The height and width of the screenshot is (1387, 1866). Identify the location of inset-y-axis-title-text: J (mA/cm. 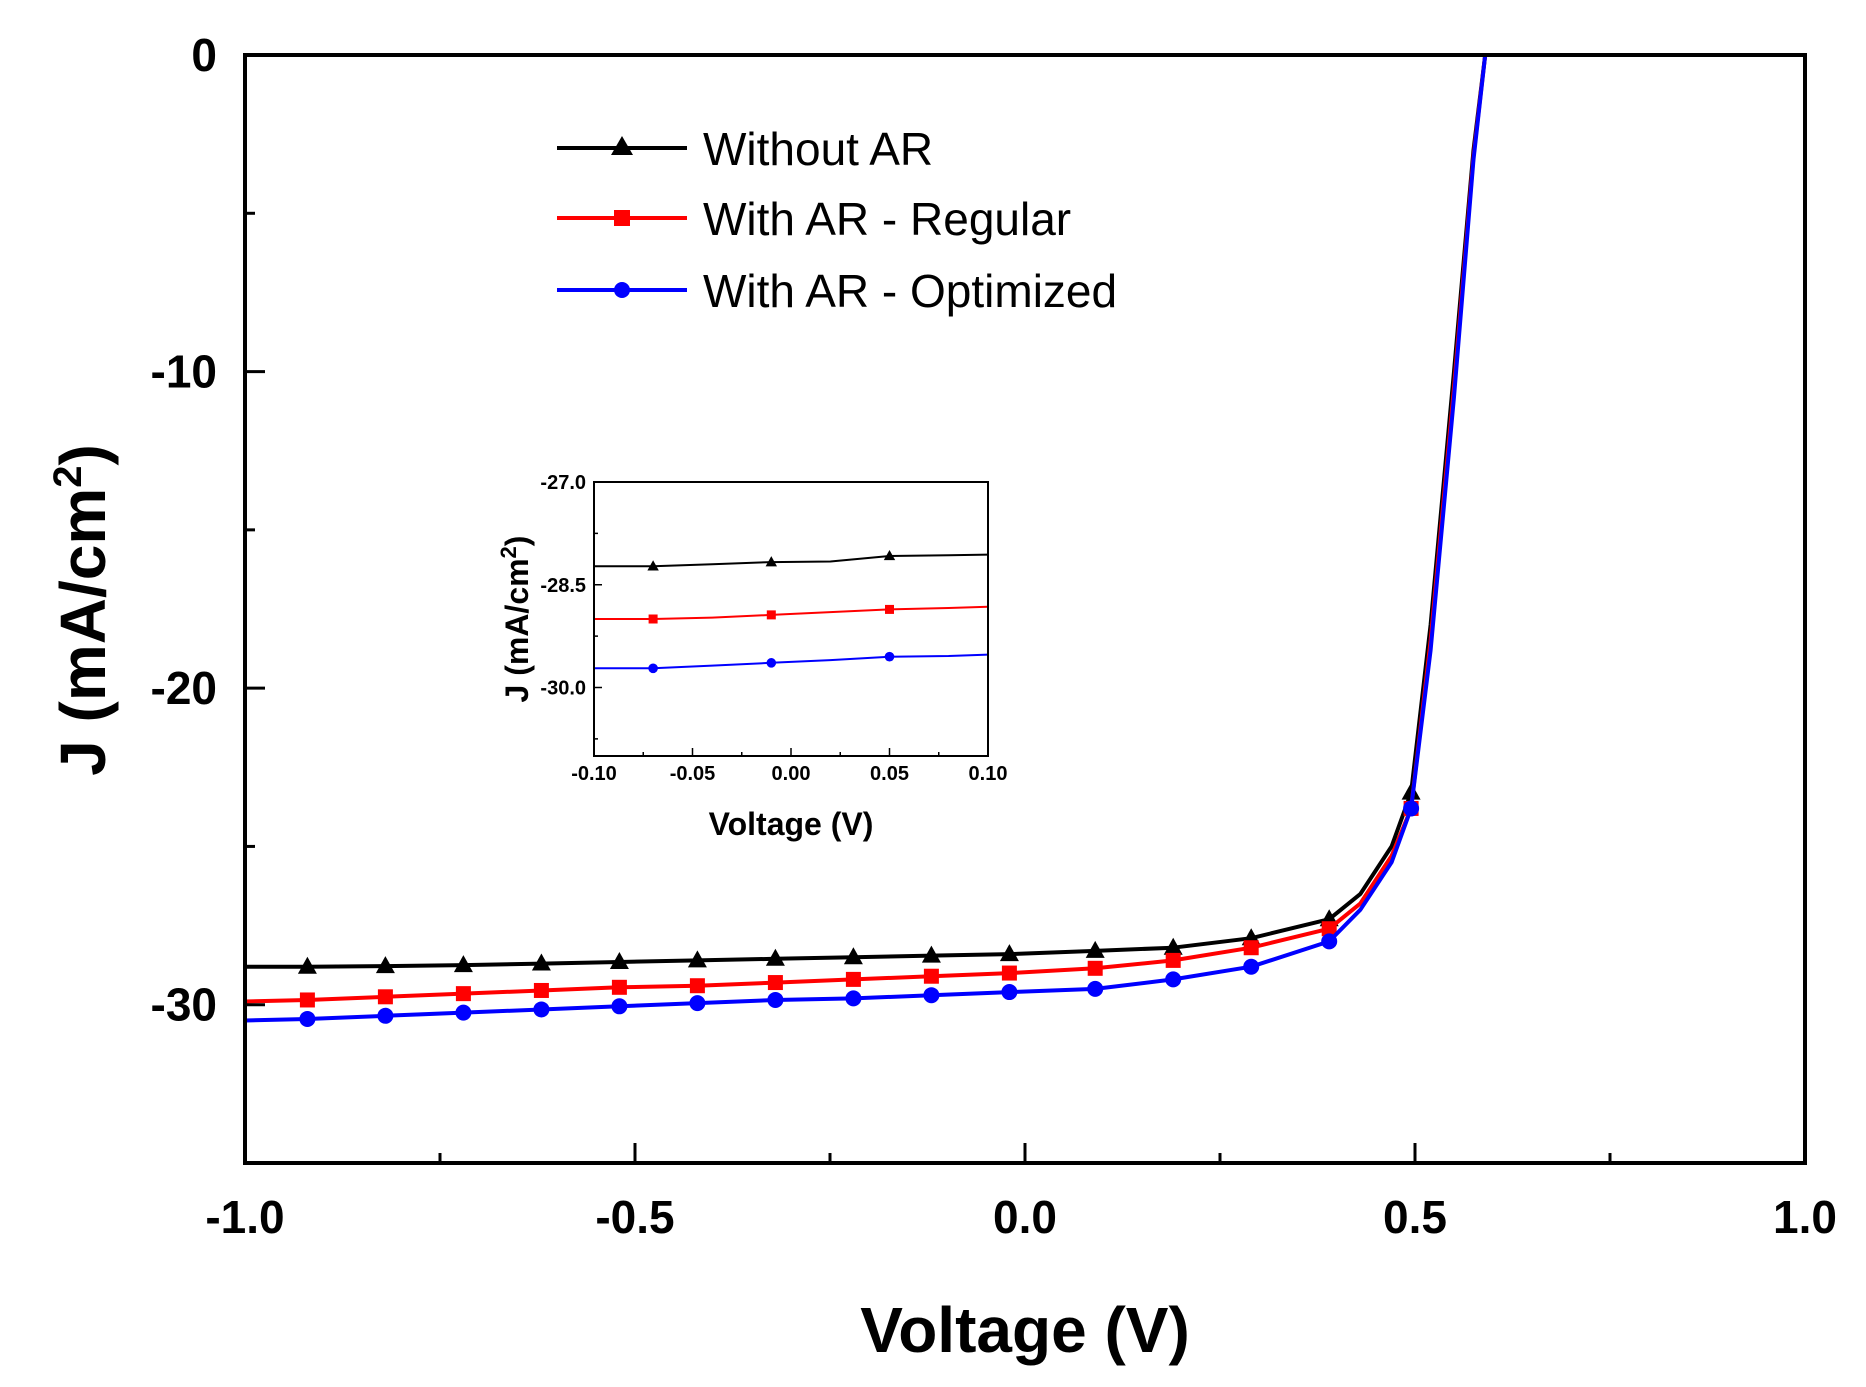
(517, 630).